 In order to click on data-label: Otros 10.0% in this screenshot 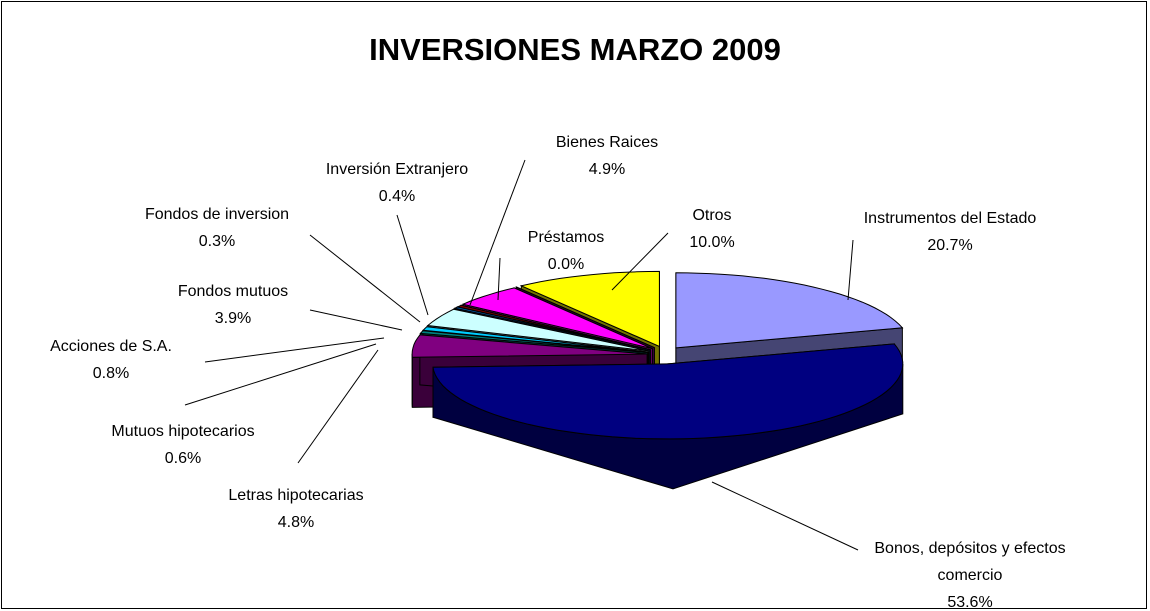, I will do `click(712, 229)`.